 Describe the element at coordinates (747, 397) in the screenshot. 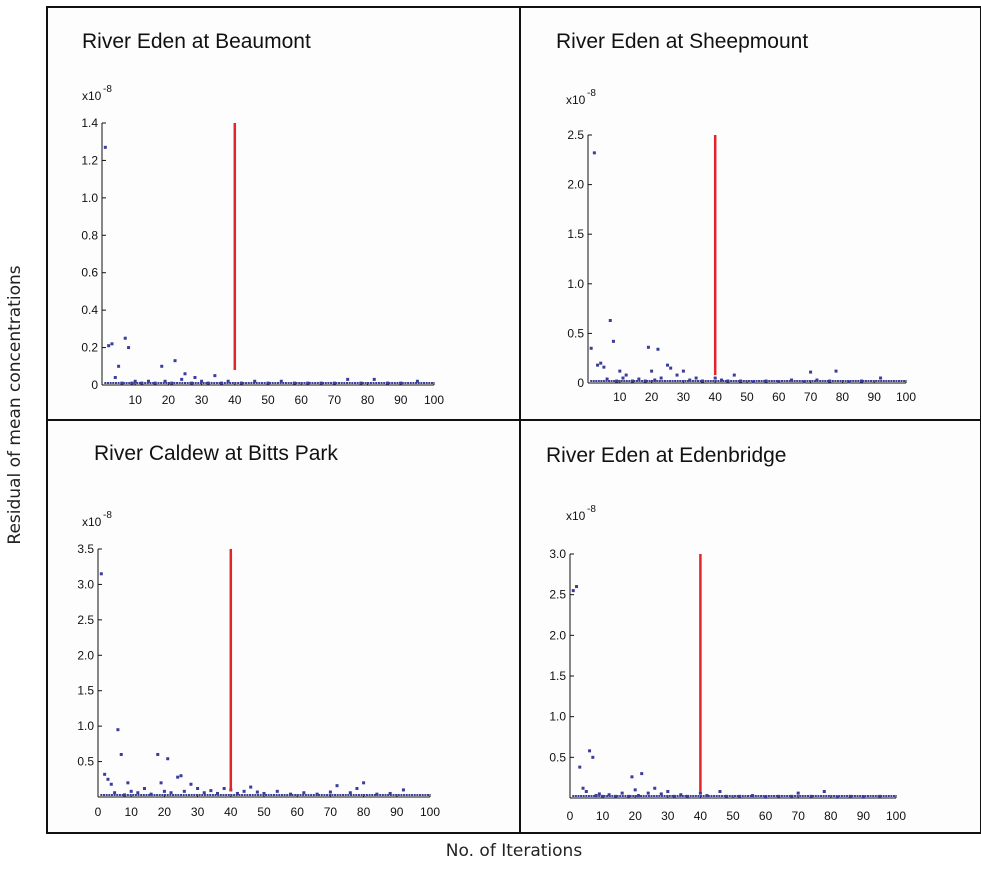

I see `x-tick-label: 50` at that location.